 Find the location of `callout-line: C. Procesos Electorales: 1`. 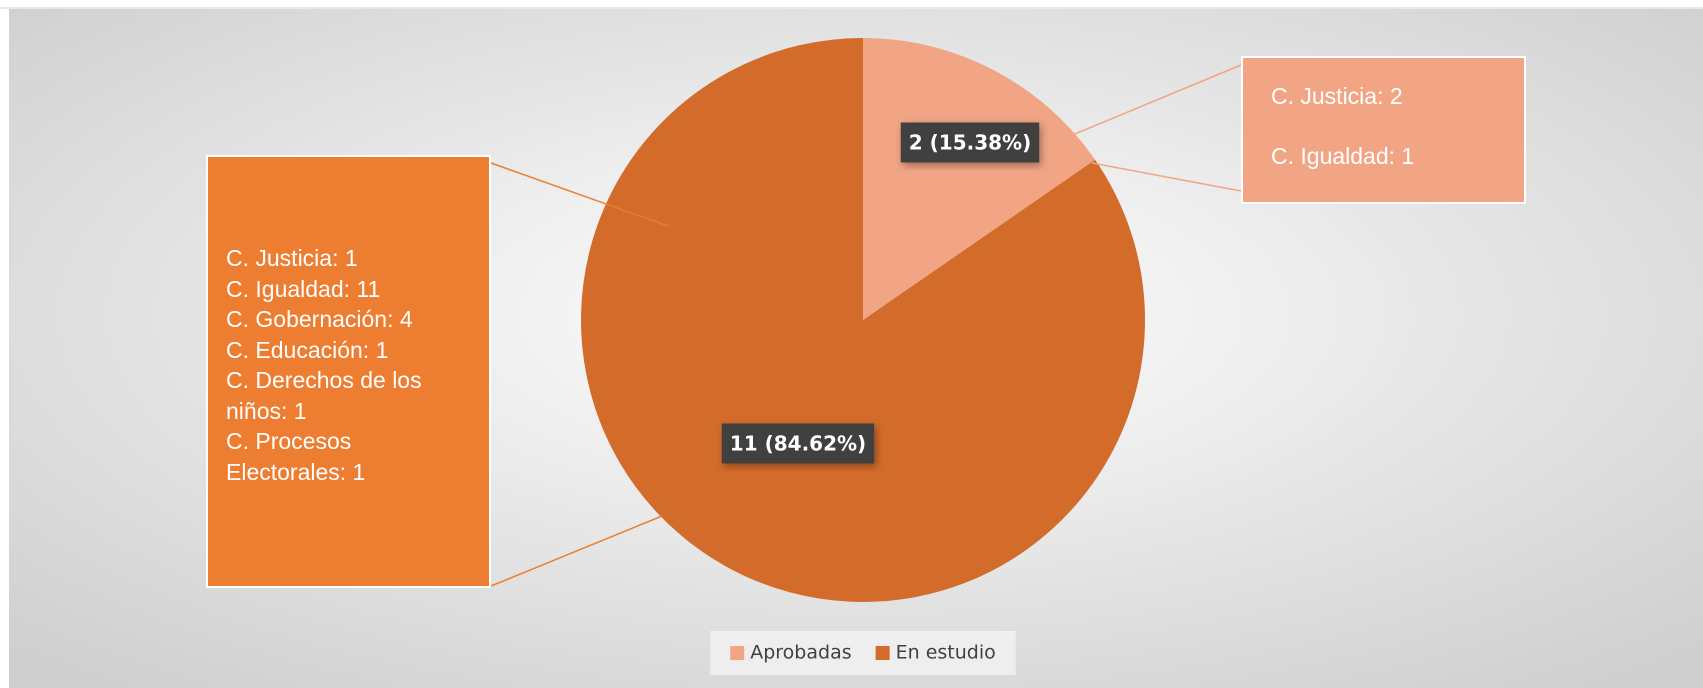

callout-line: C. Procesos Electorales: 1 is located at coordinates (296, 456).